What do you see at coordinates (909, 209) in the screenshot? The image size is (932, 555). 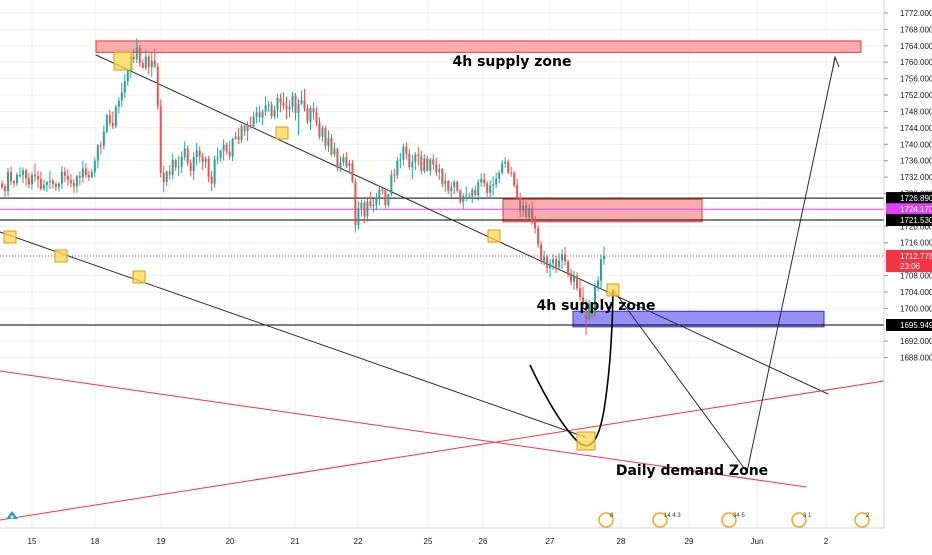 I see `price-tag: 1724.170` at bounding box center [909, 209].